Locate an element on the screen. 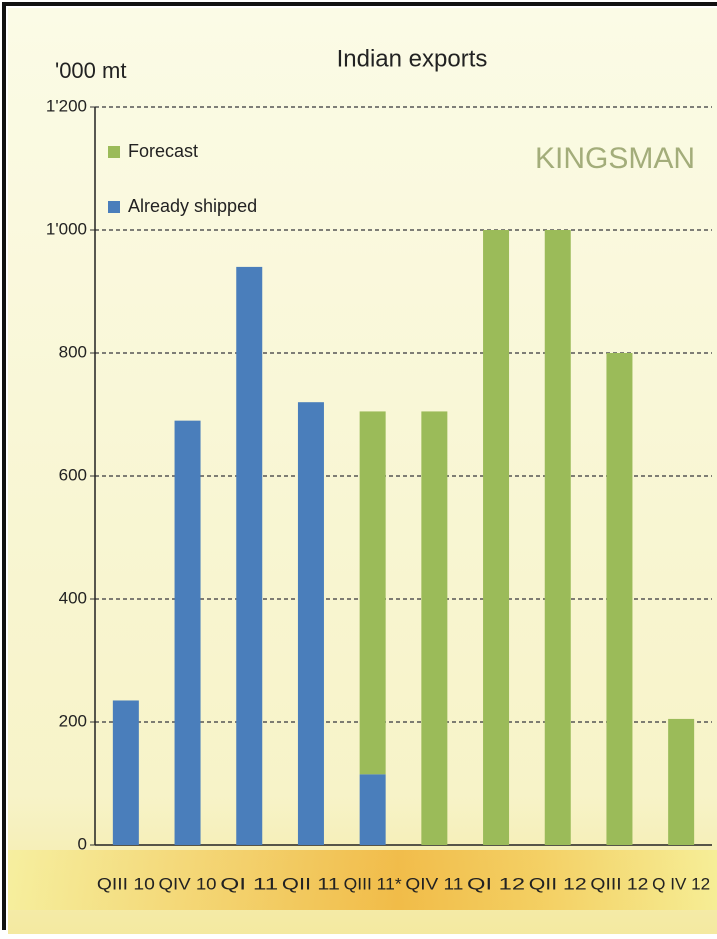  y-tick-label: 200 is located at coordinates (73, 720).